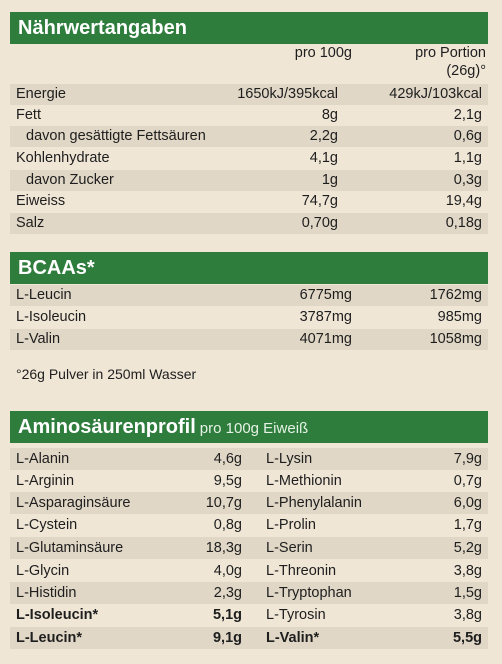 The width and height of the screenshot is (502, 664). What do you see at coordinates (43, 459) in the screenshot?
I see `amino-left-label: L-Alanin` at bounding box center [43, 459].